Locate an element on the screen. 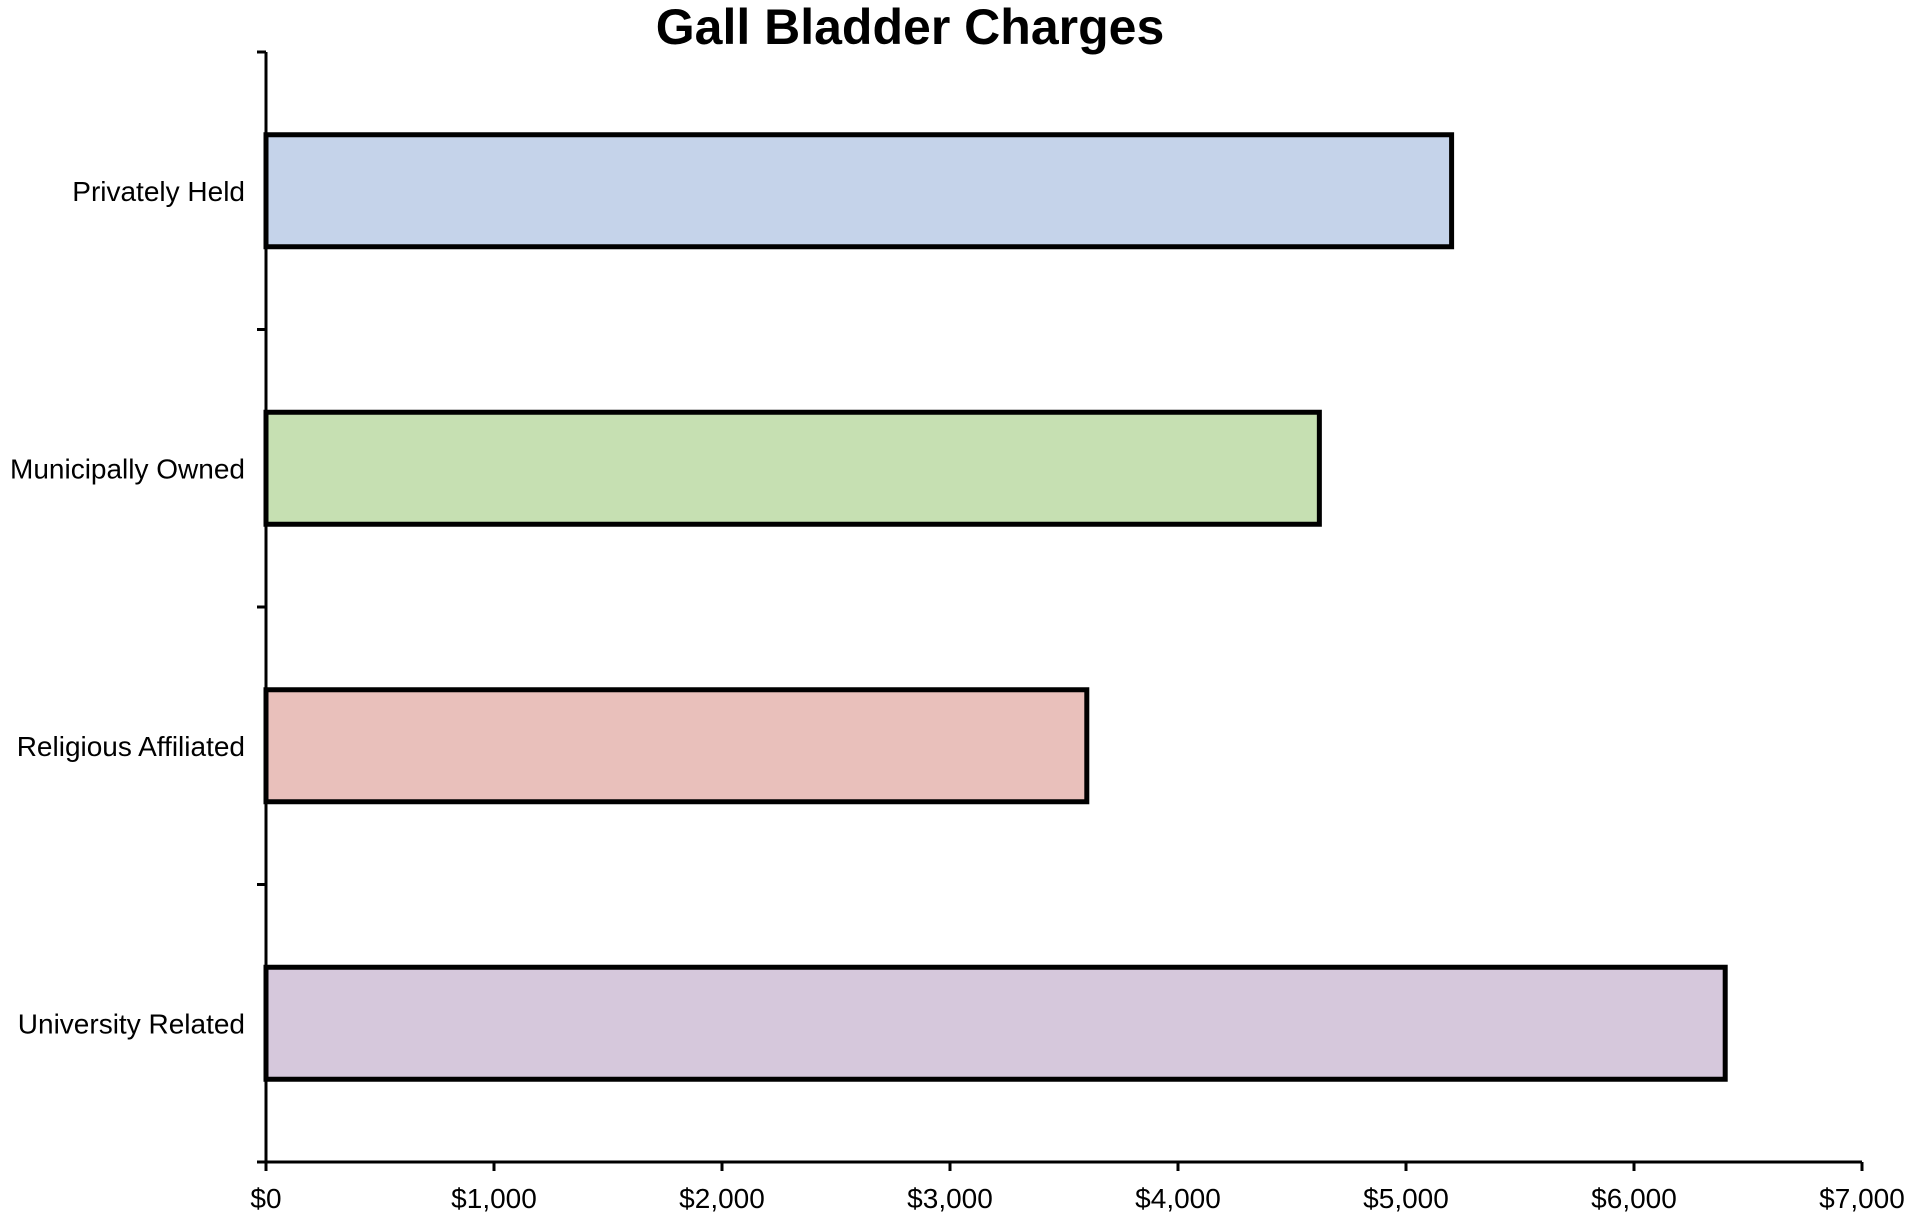 This screenshot has width=1910, height=1223. category-label: Privately Held is located at coordinates (158, 191).